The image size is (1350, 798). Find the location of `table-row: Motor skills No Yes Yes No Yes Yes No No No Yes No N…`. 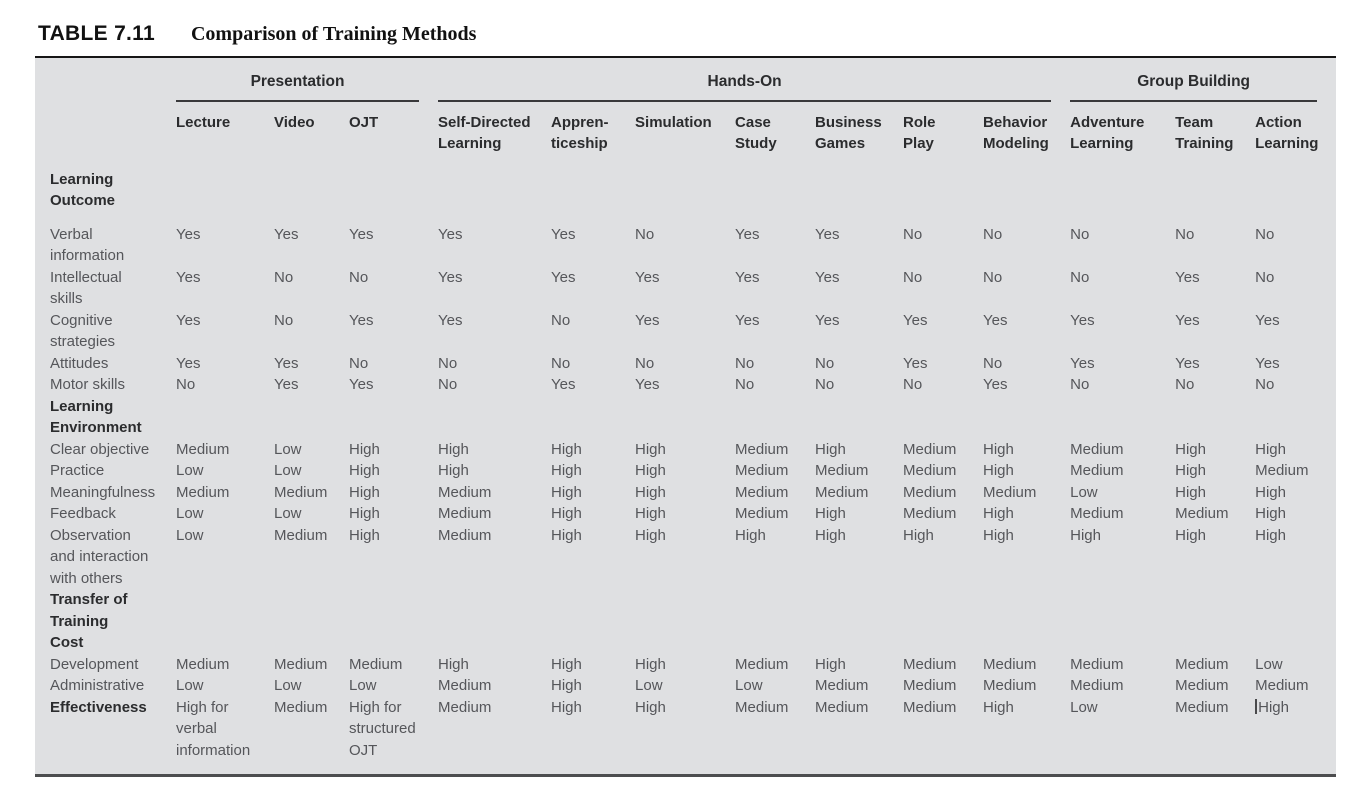

table-row: Motor skills No Yes Yes No Yes Yes No No No Yes No N… is located at coordinates (685, 385).